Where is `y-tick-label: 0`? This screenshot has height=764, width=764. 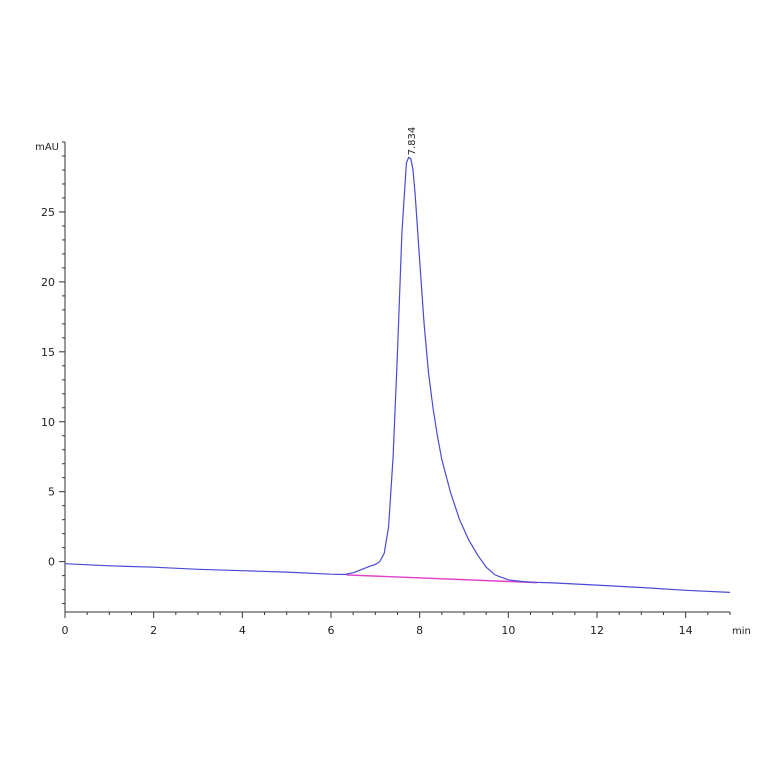
y-tick-label: 0 is located at coordinates (51, 562).